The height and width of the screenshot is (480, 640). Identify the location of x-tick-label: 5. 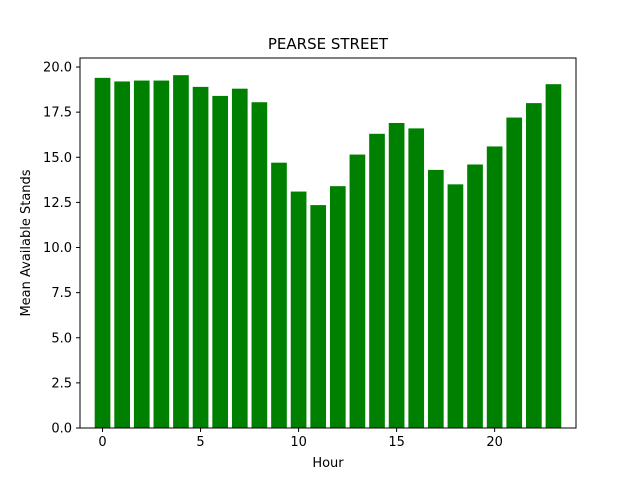
(200, 442).